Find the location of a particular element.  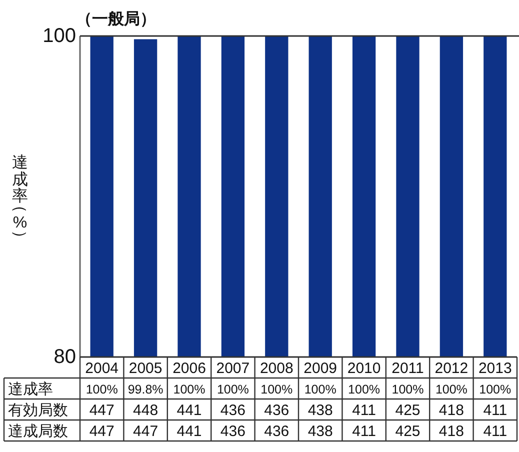

xtick: 2005 is located at coordinates (145, 368).